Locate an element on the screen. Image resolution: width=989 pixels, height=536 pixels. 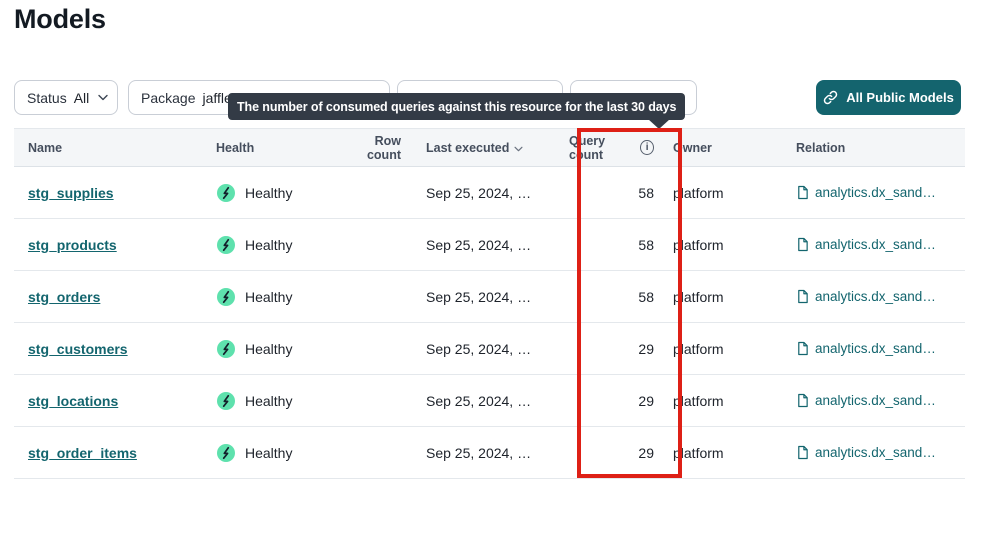
chevron-down-icon is located at coordinates (103, 97).